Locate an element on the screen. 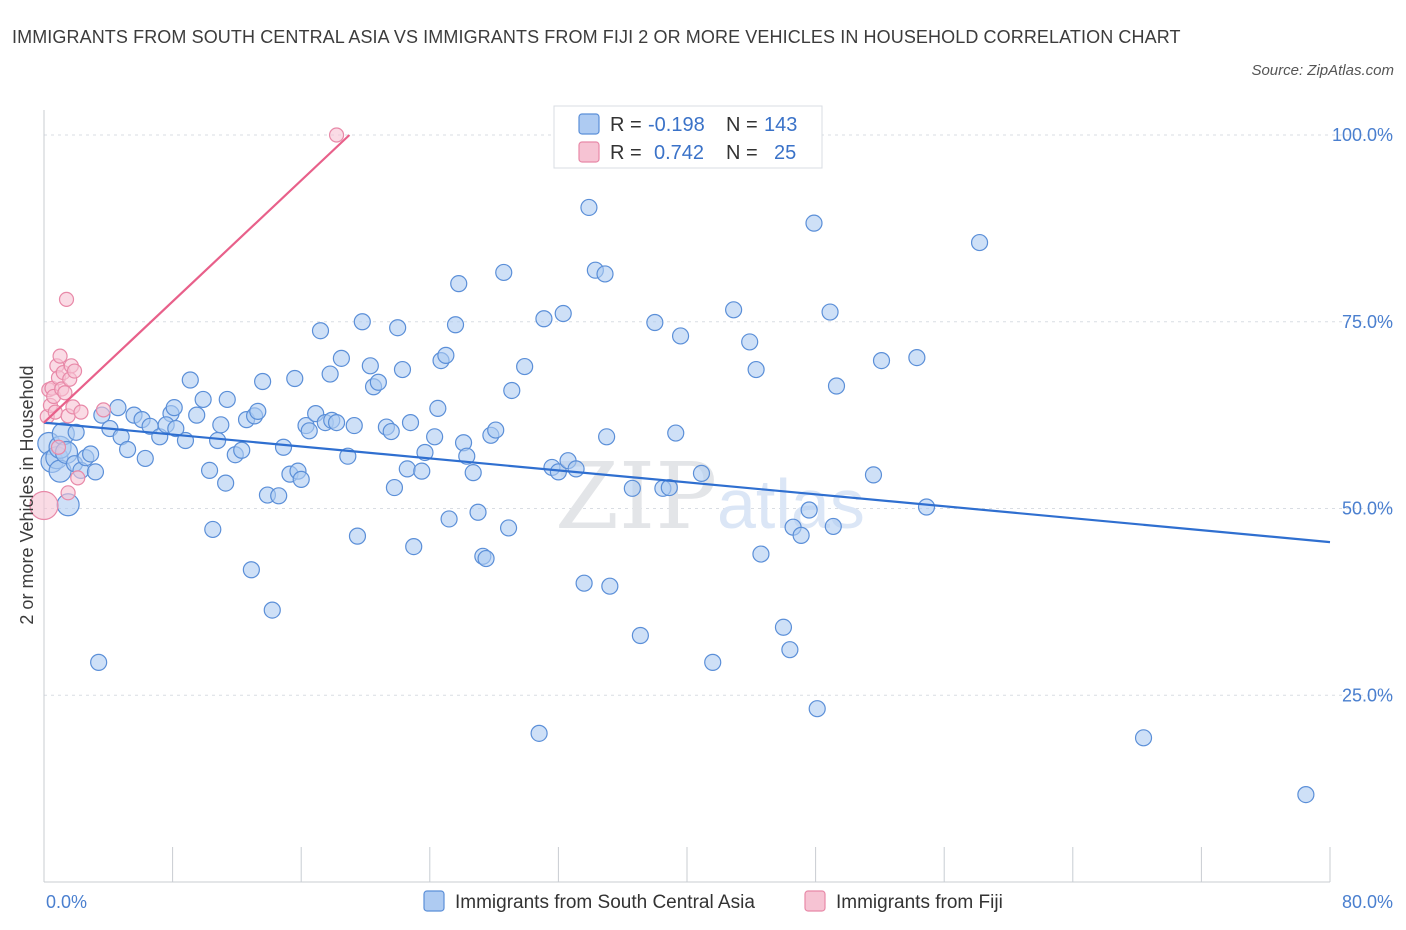 This screenshot has width=1406, height=930. top-legend: R = -0.198 N = 143 R = 0.742 N = 25 is located at coordinates (688, 137).